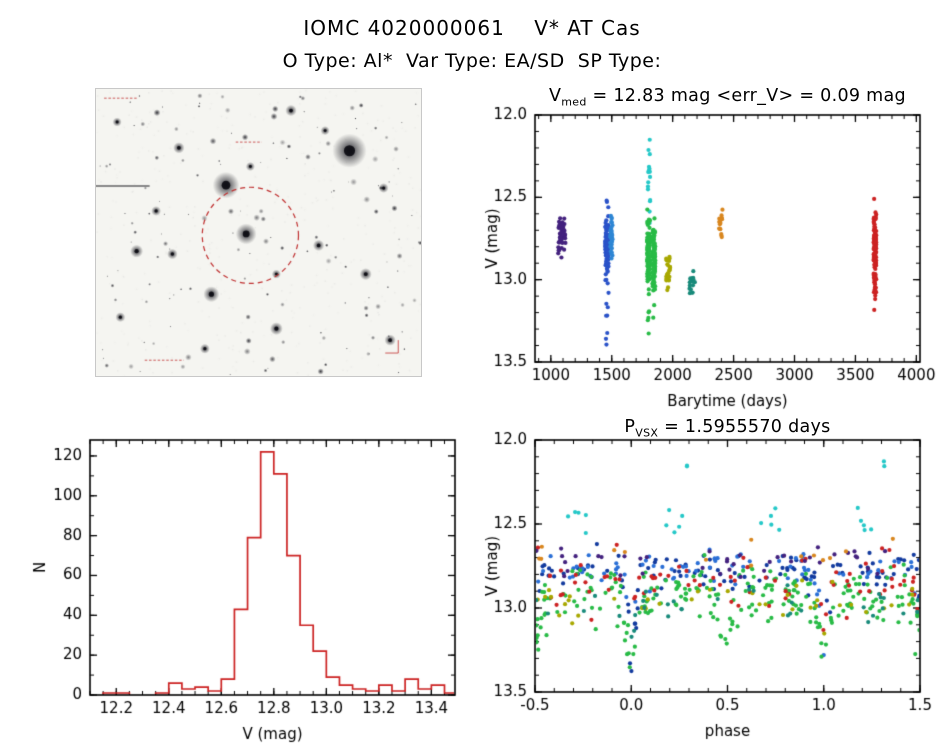  What do you see at coordinates (630, 427) in the screenshot?
I see `period-symbol: P` at bounding box center [630, 427].